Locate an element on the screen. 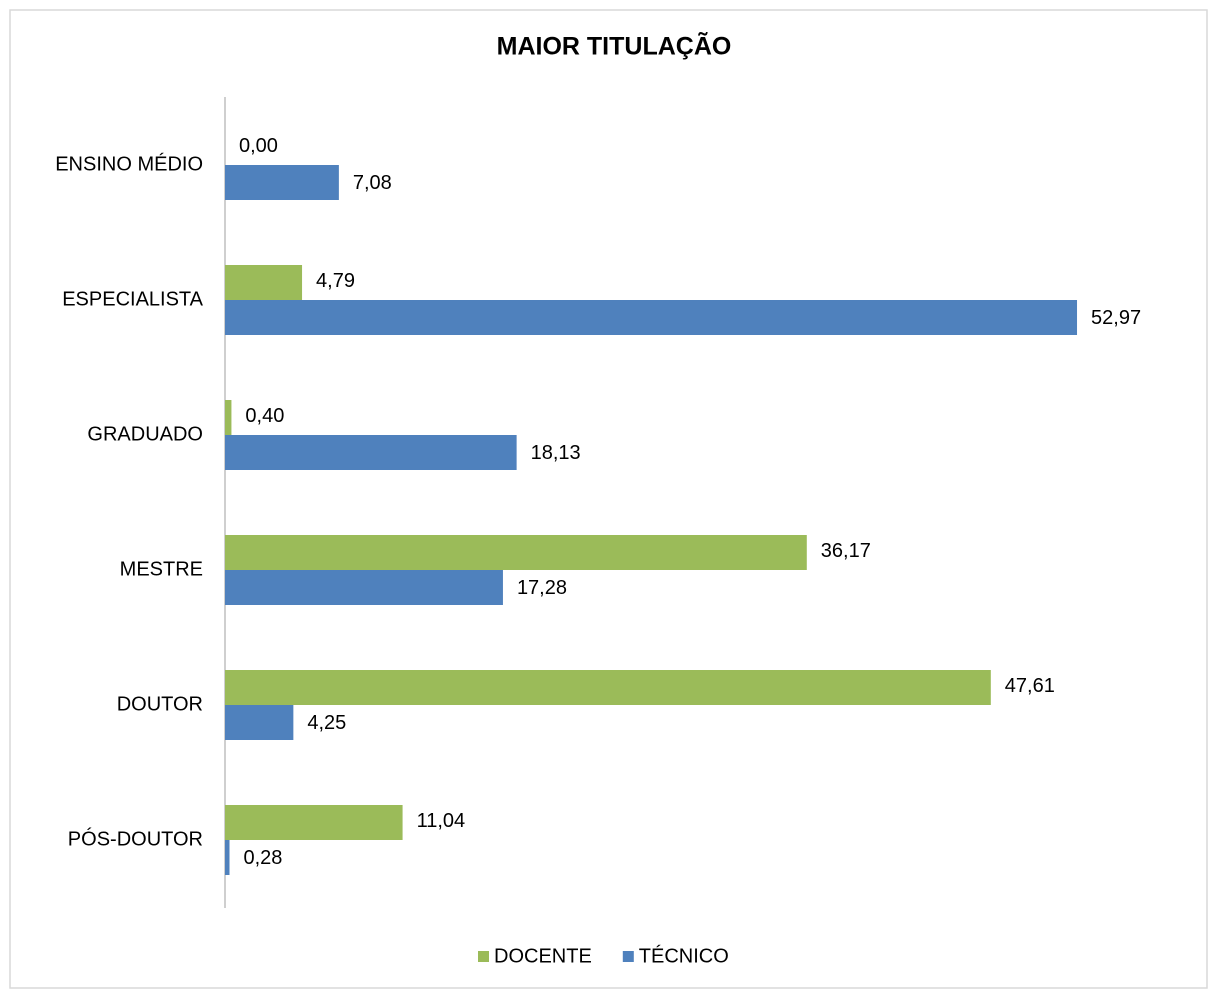 The height and width of the screenshot is (989, 1208). data-label: 0,28 is located at coordinates (263, 858).